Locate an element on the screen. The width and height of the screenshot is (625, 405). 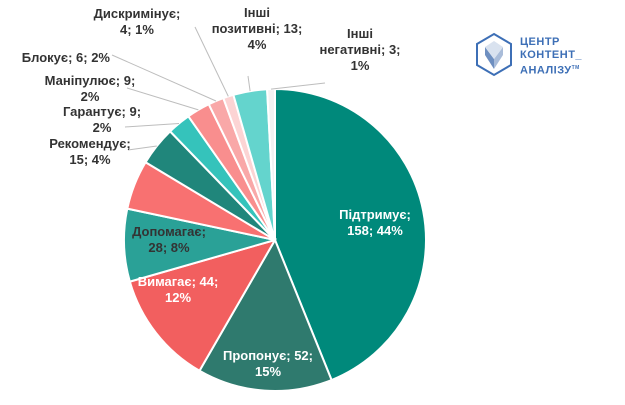
data-label-інші-негативні: Інші негативні; 3; 1% is located at coordinates (359, 49).